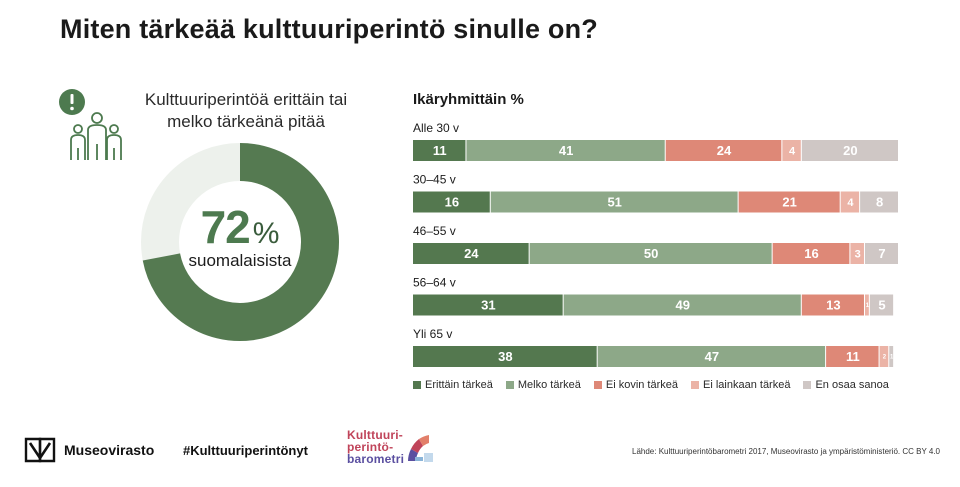  I want to click on legend-item: Melko tärkeä, so click(543, 385).